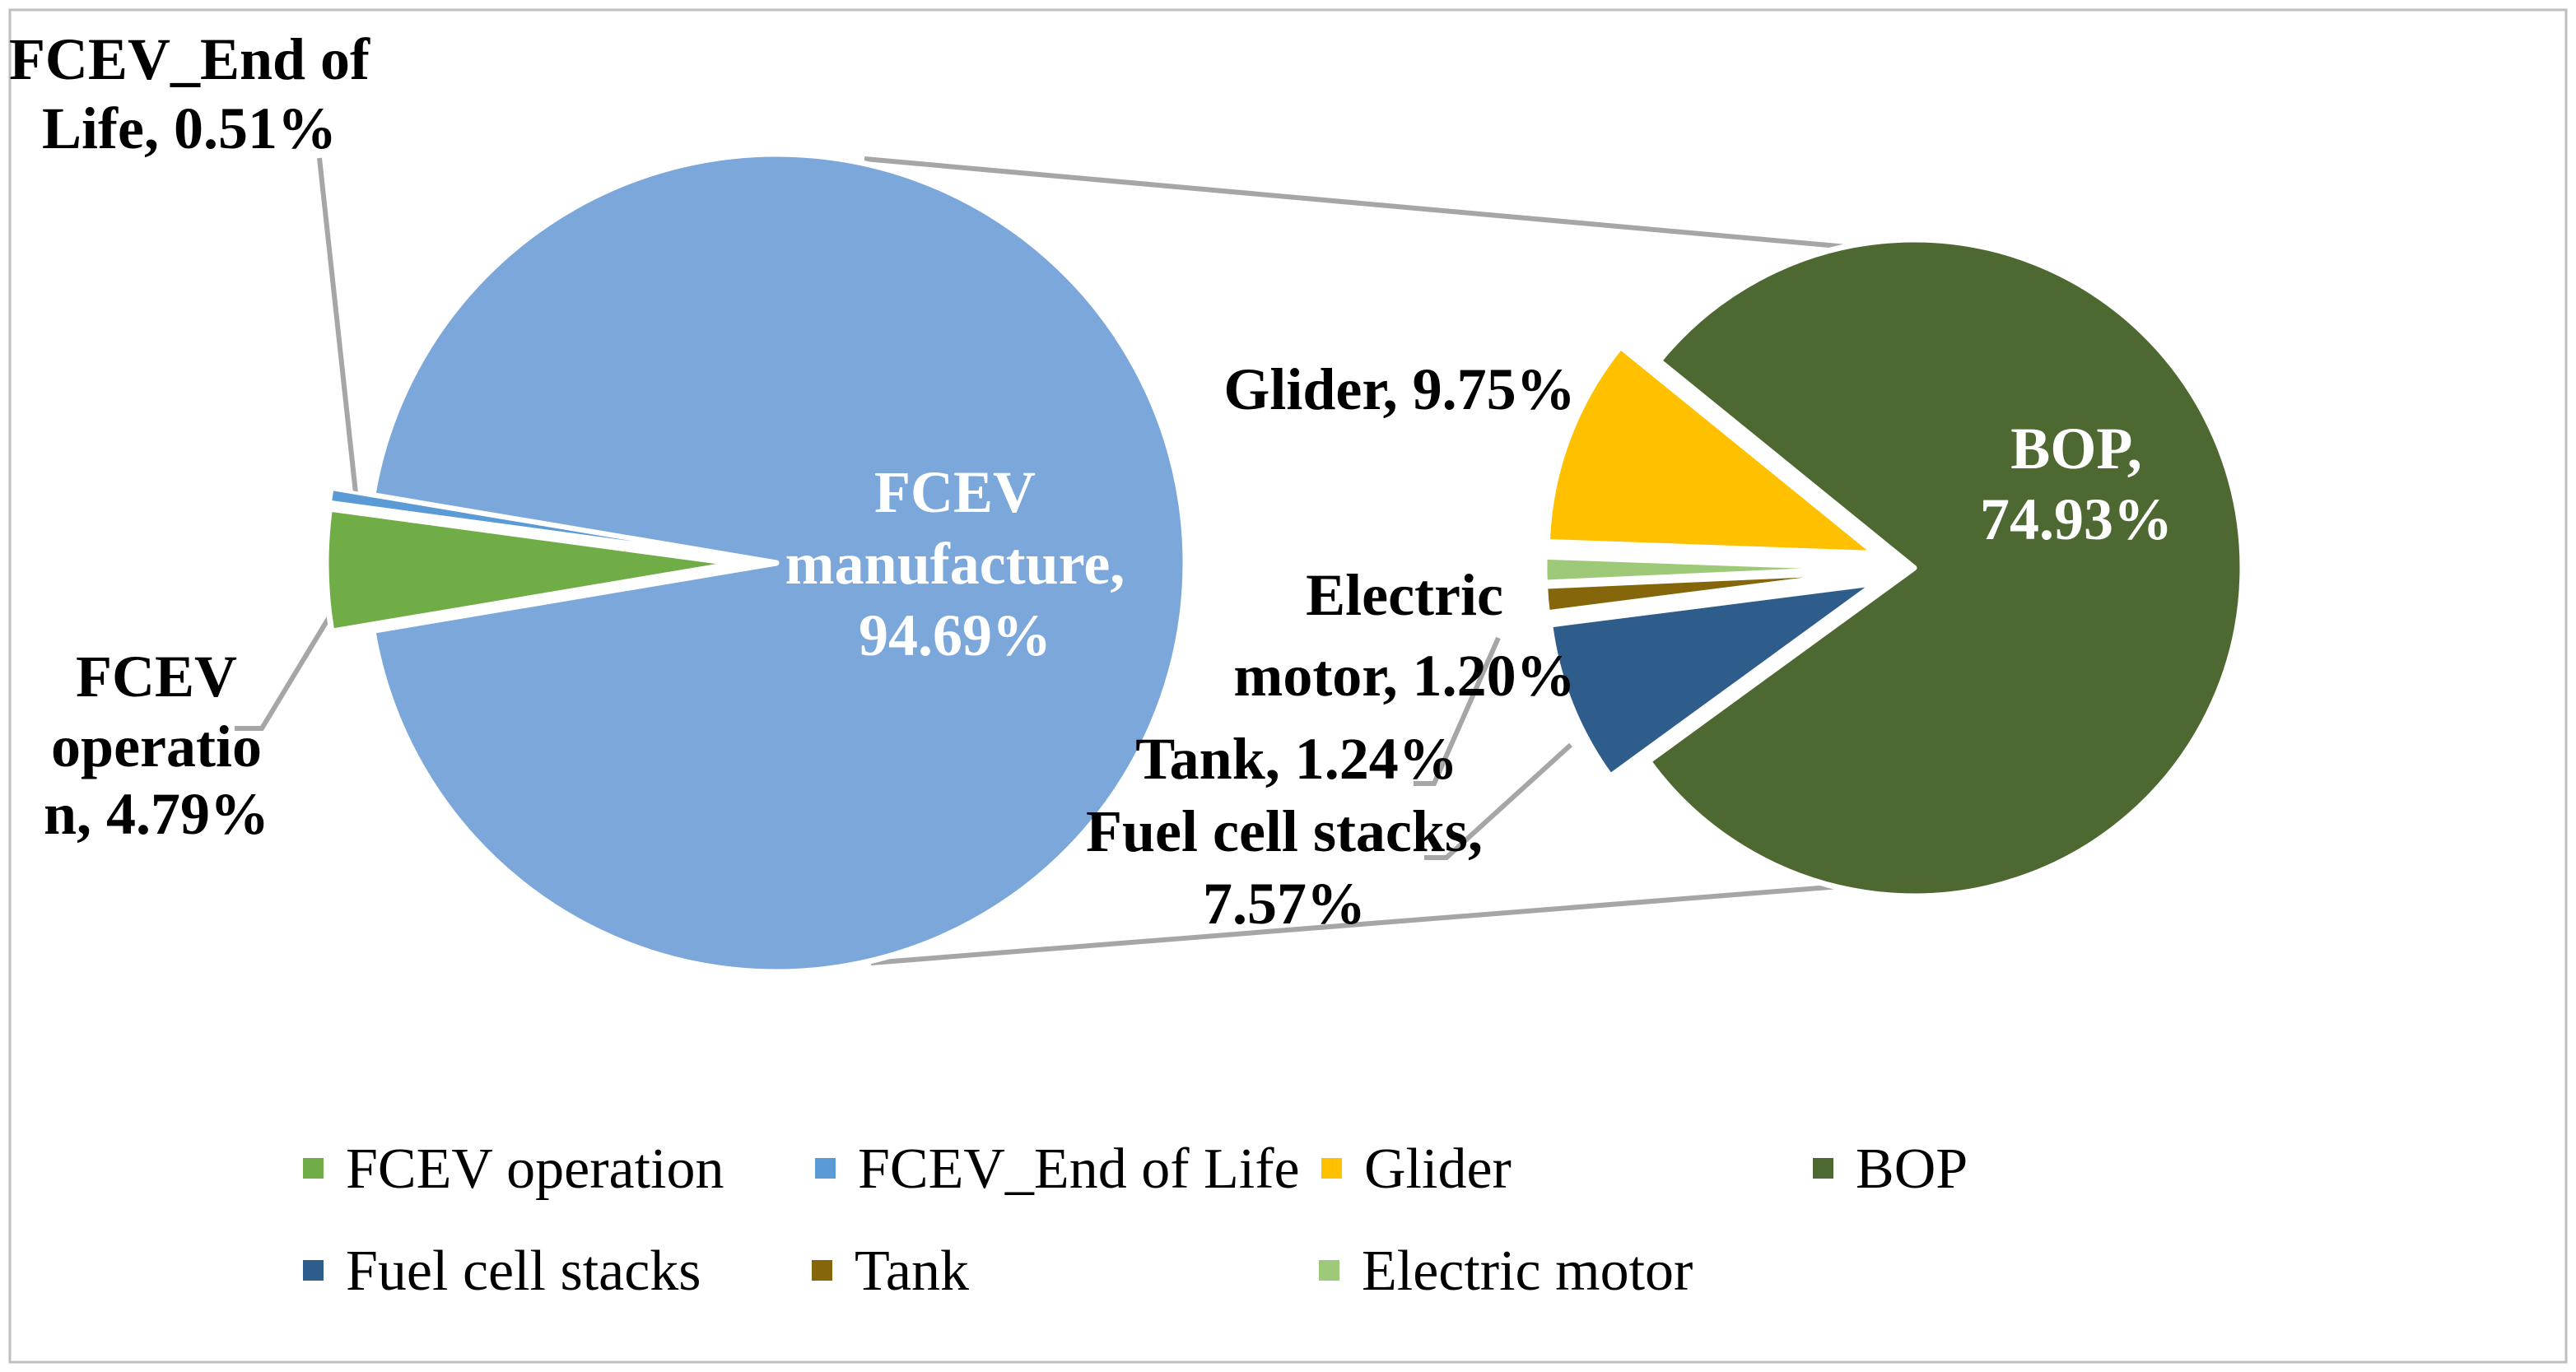 This screenshot has height=1372, width=2576. Describe the element at coordinates (313, 1168) in the screenshot. I see `legend-key-operation` at that location.